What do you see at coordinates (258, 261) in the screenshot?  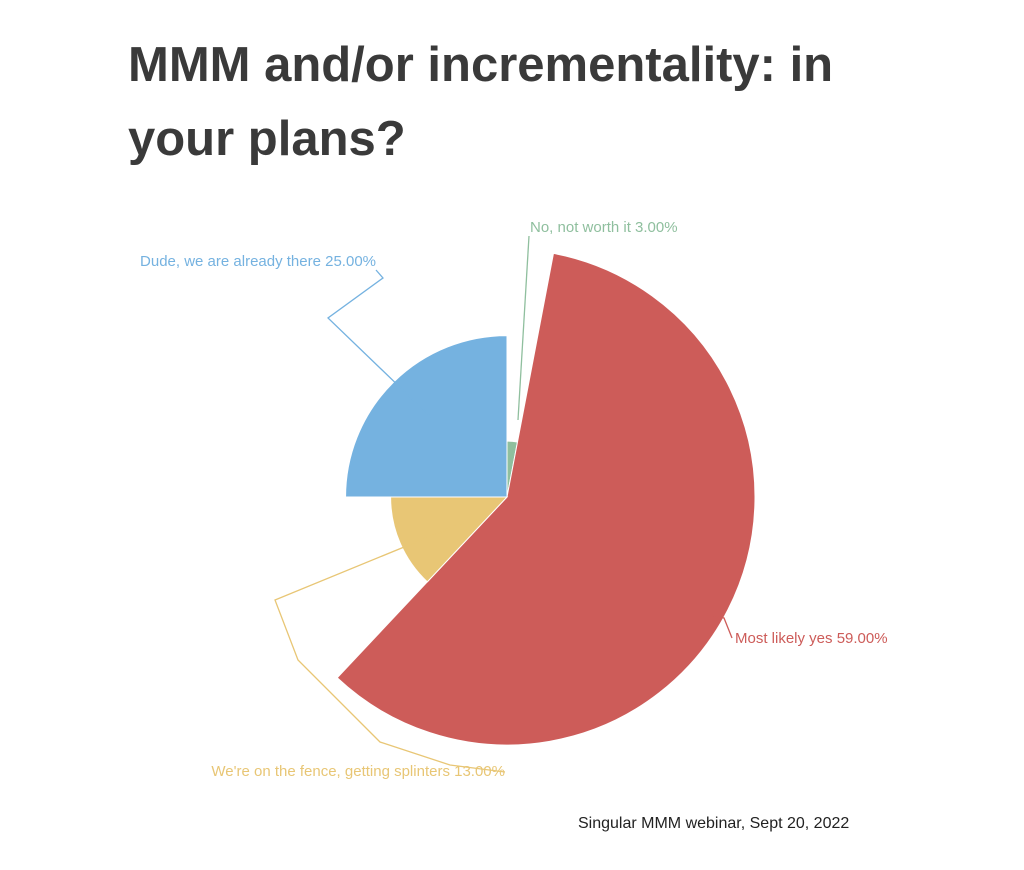 I see `slice-label: Dude, we are already there 25.00%` at bounding box center [258, 261].